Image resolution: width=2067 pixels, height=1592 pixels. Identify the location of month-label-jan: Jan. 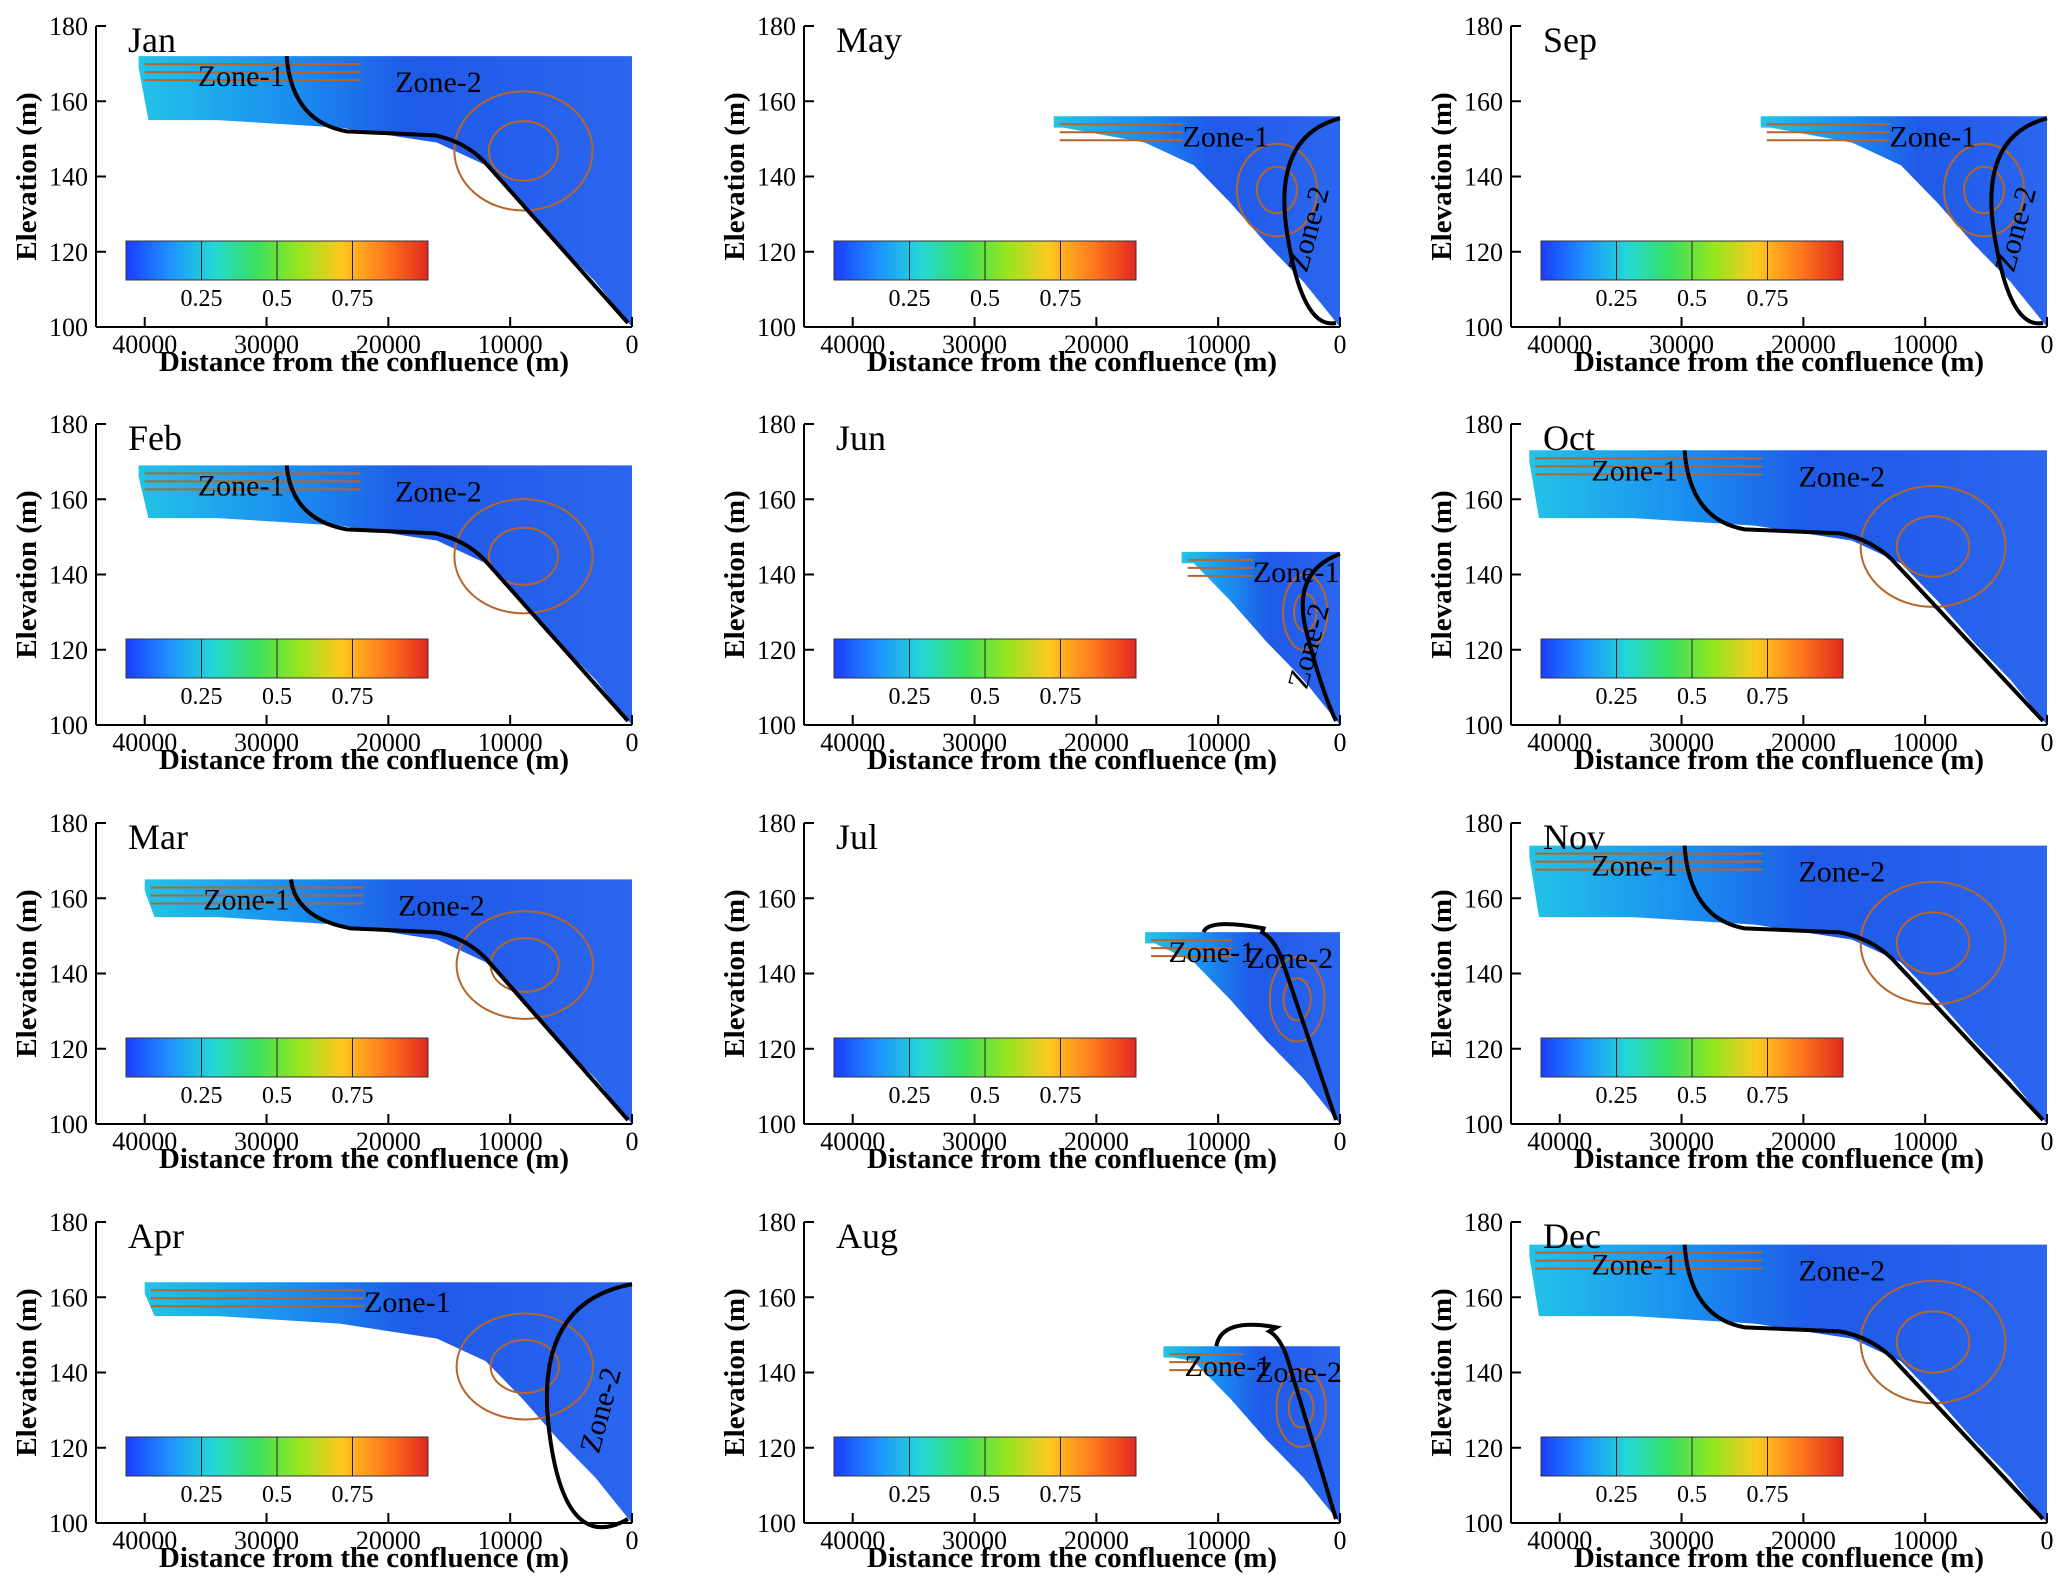
(152, 40).